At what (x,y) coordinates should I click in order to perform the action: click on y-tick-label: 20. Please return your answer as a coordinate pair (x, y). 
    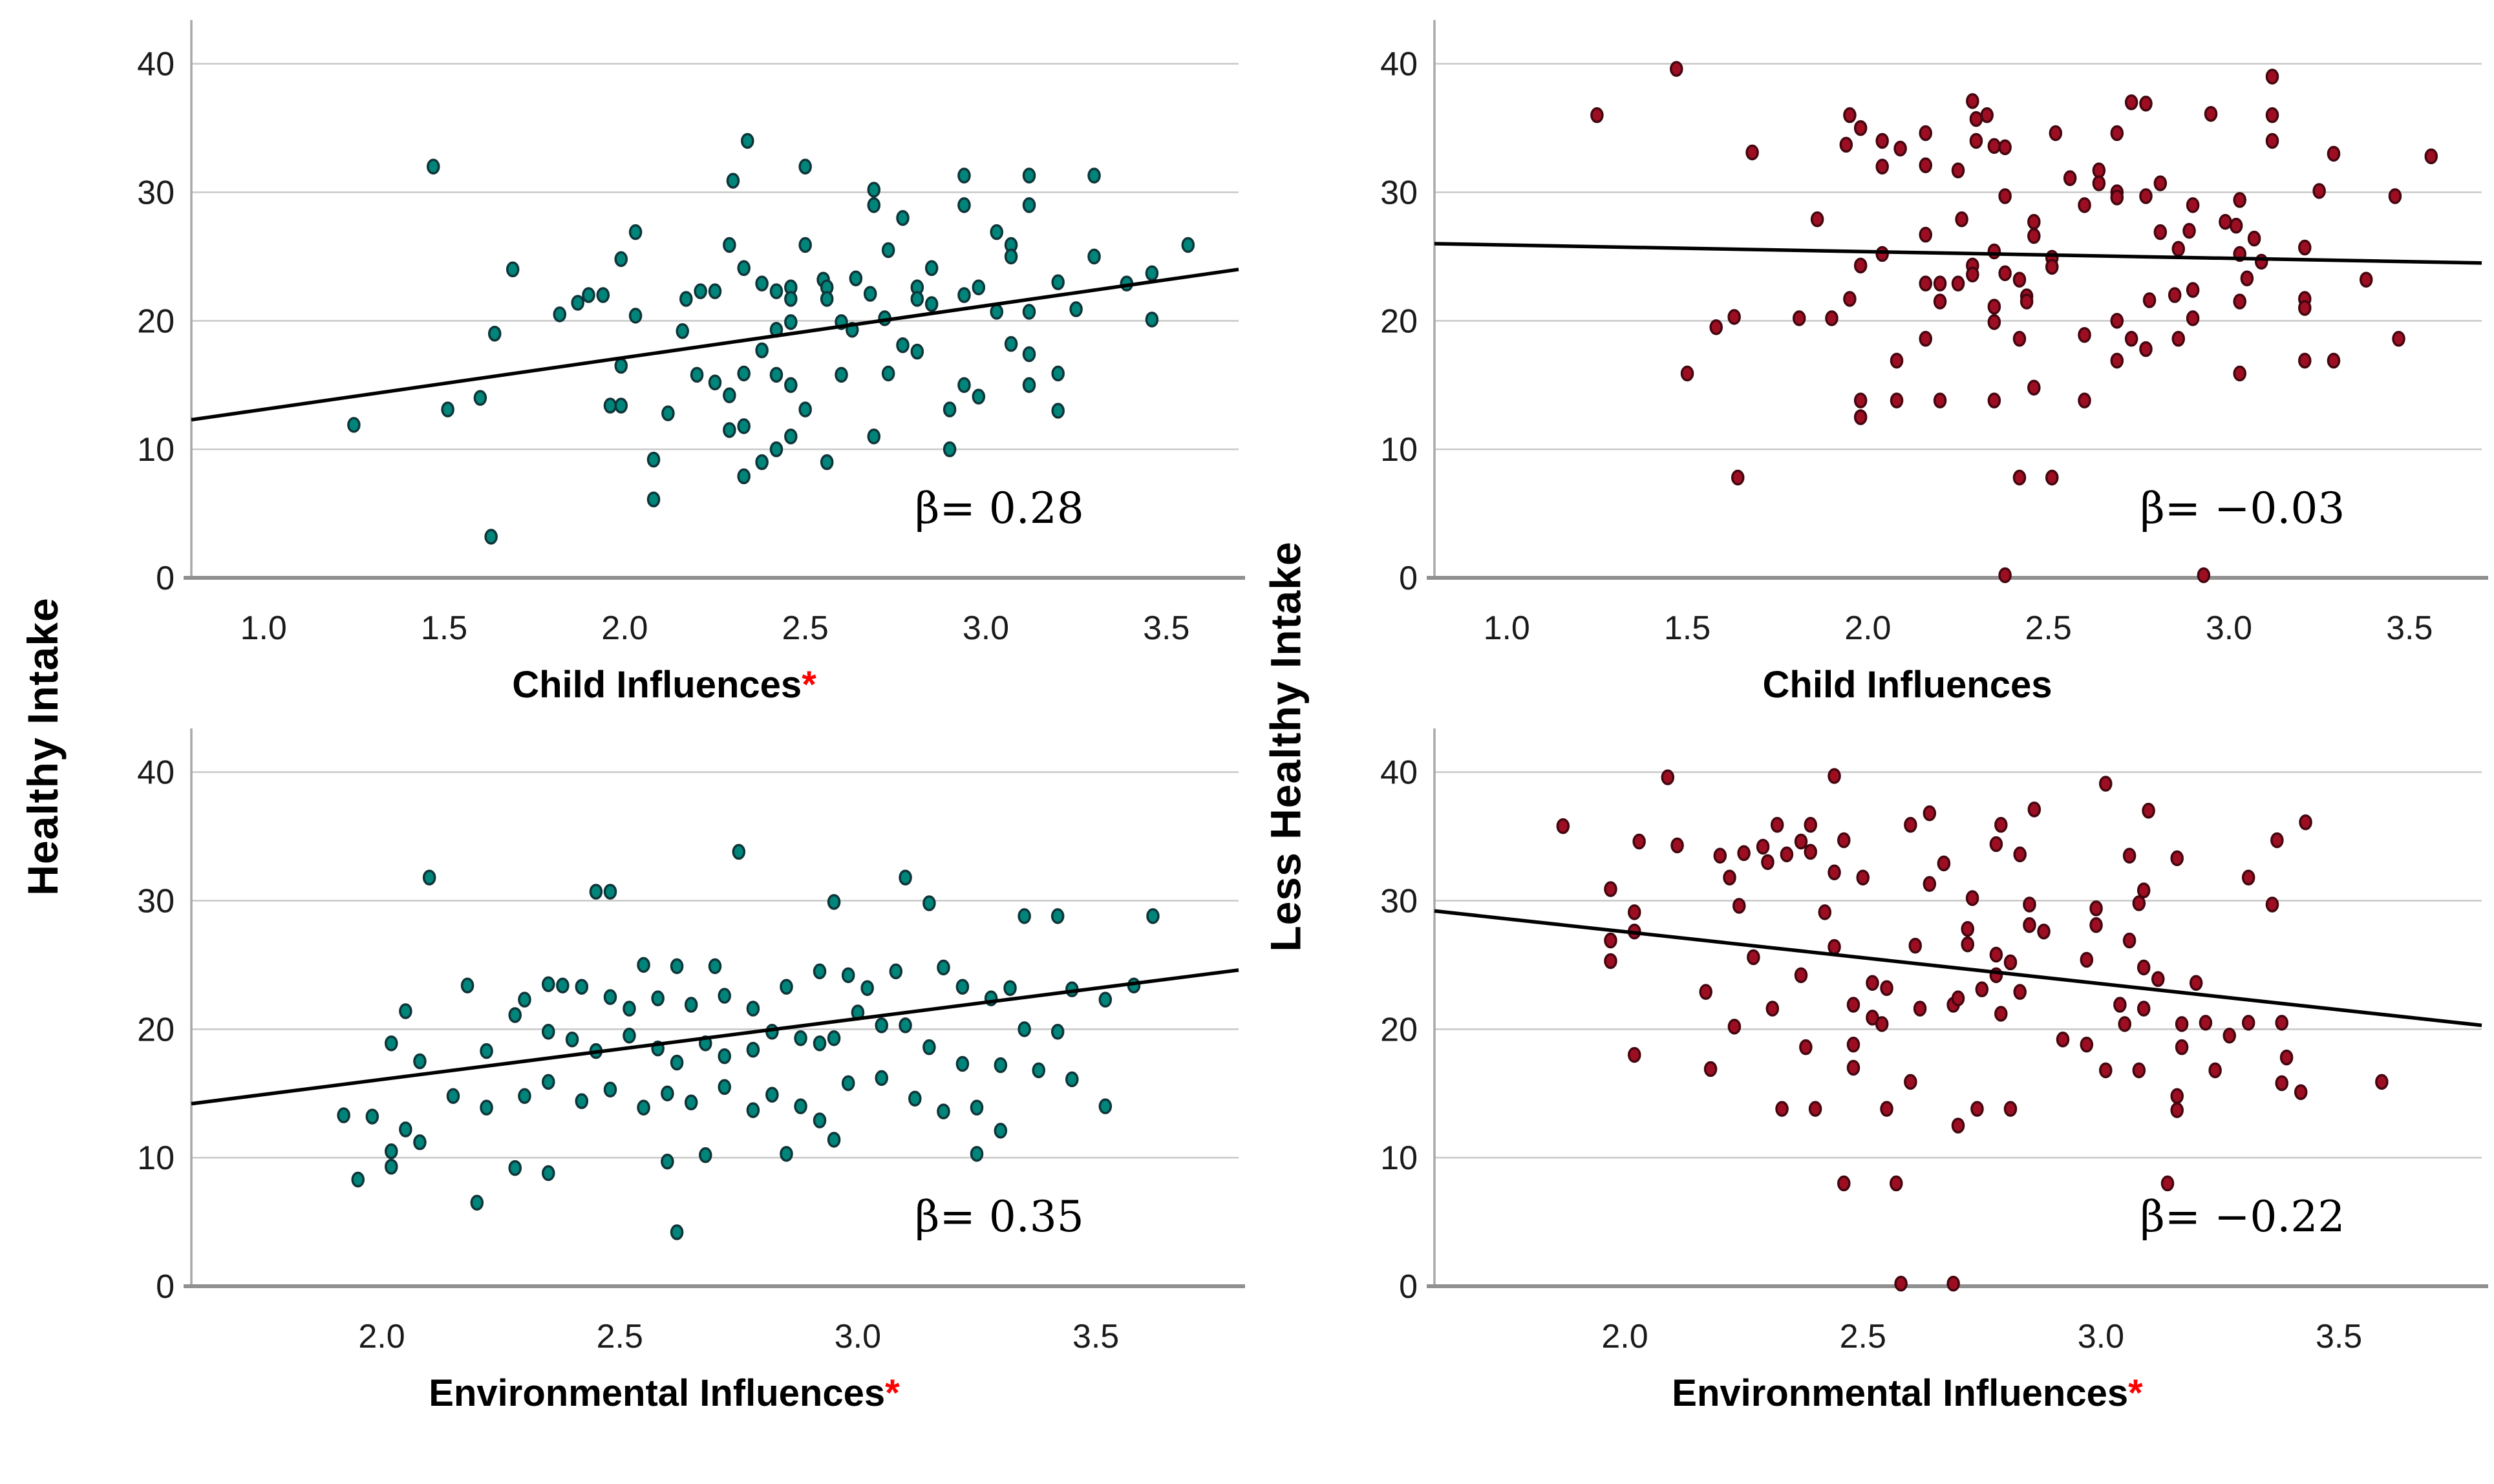
    Looking at the image, I should click on (156, 321).